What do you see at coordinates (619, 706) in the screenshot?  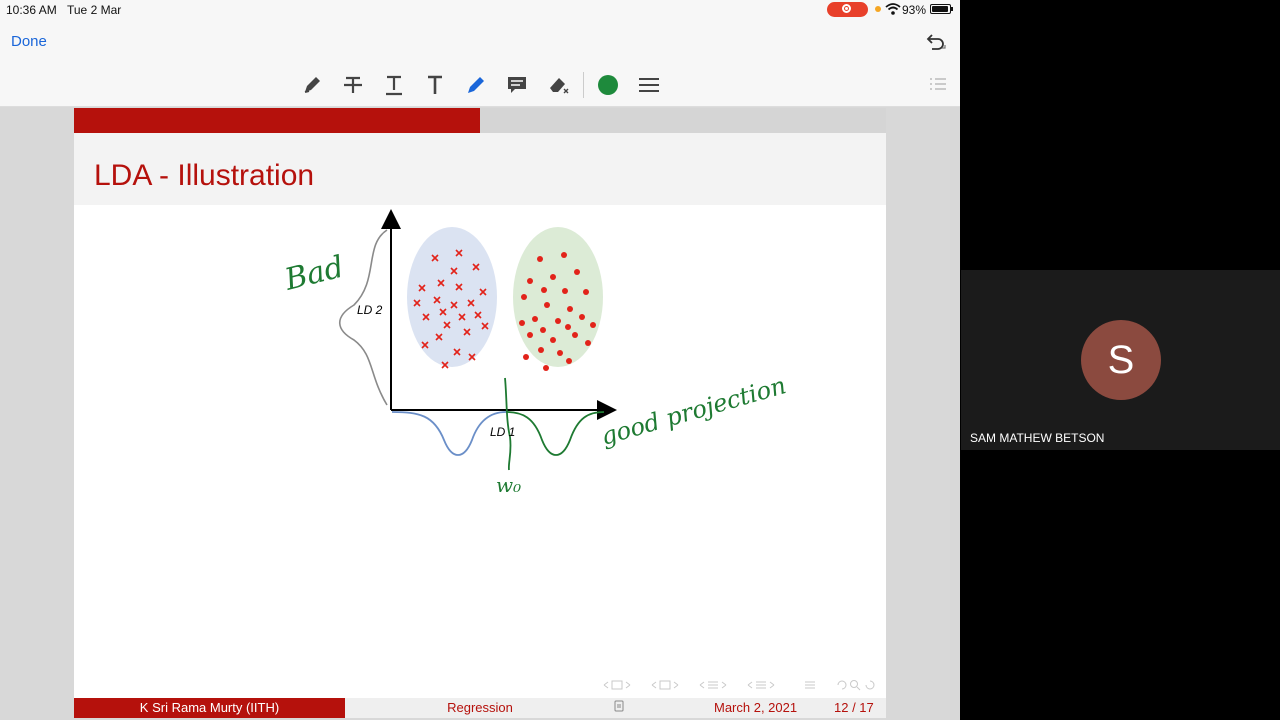 I see `copy-page-icon` at bounding box center [619, 706].